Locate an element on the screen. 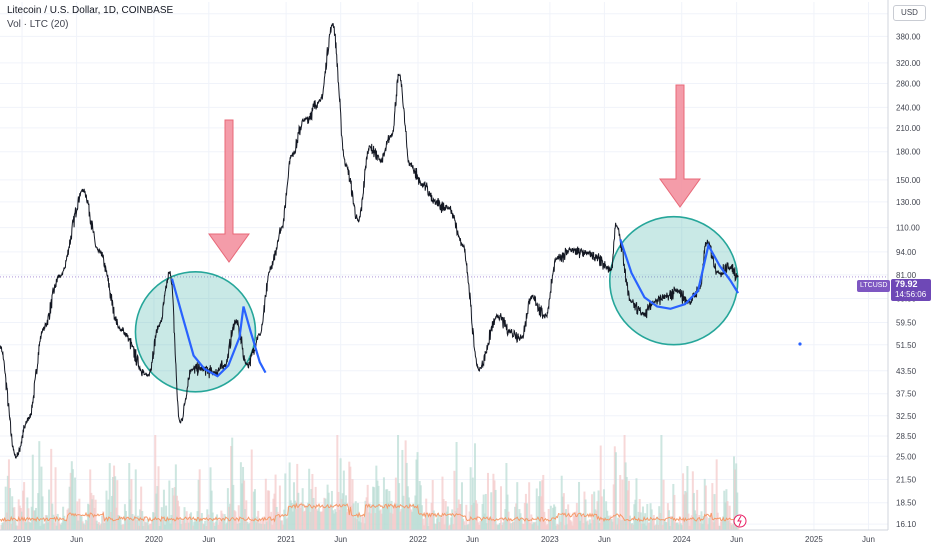 The image size is (932, 550). price-tick-label: 320.00 is located at coordinates (908, 63).